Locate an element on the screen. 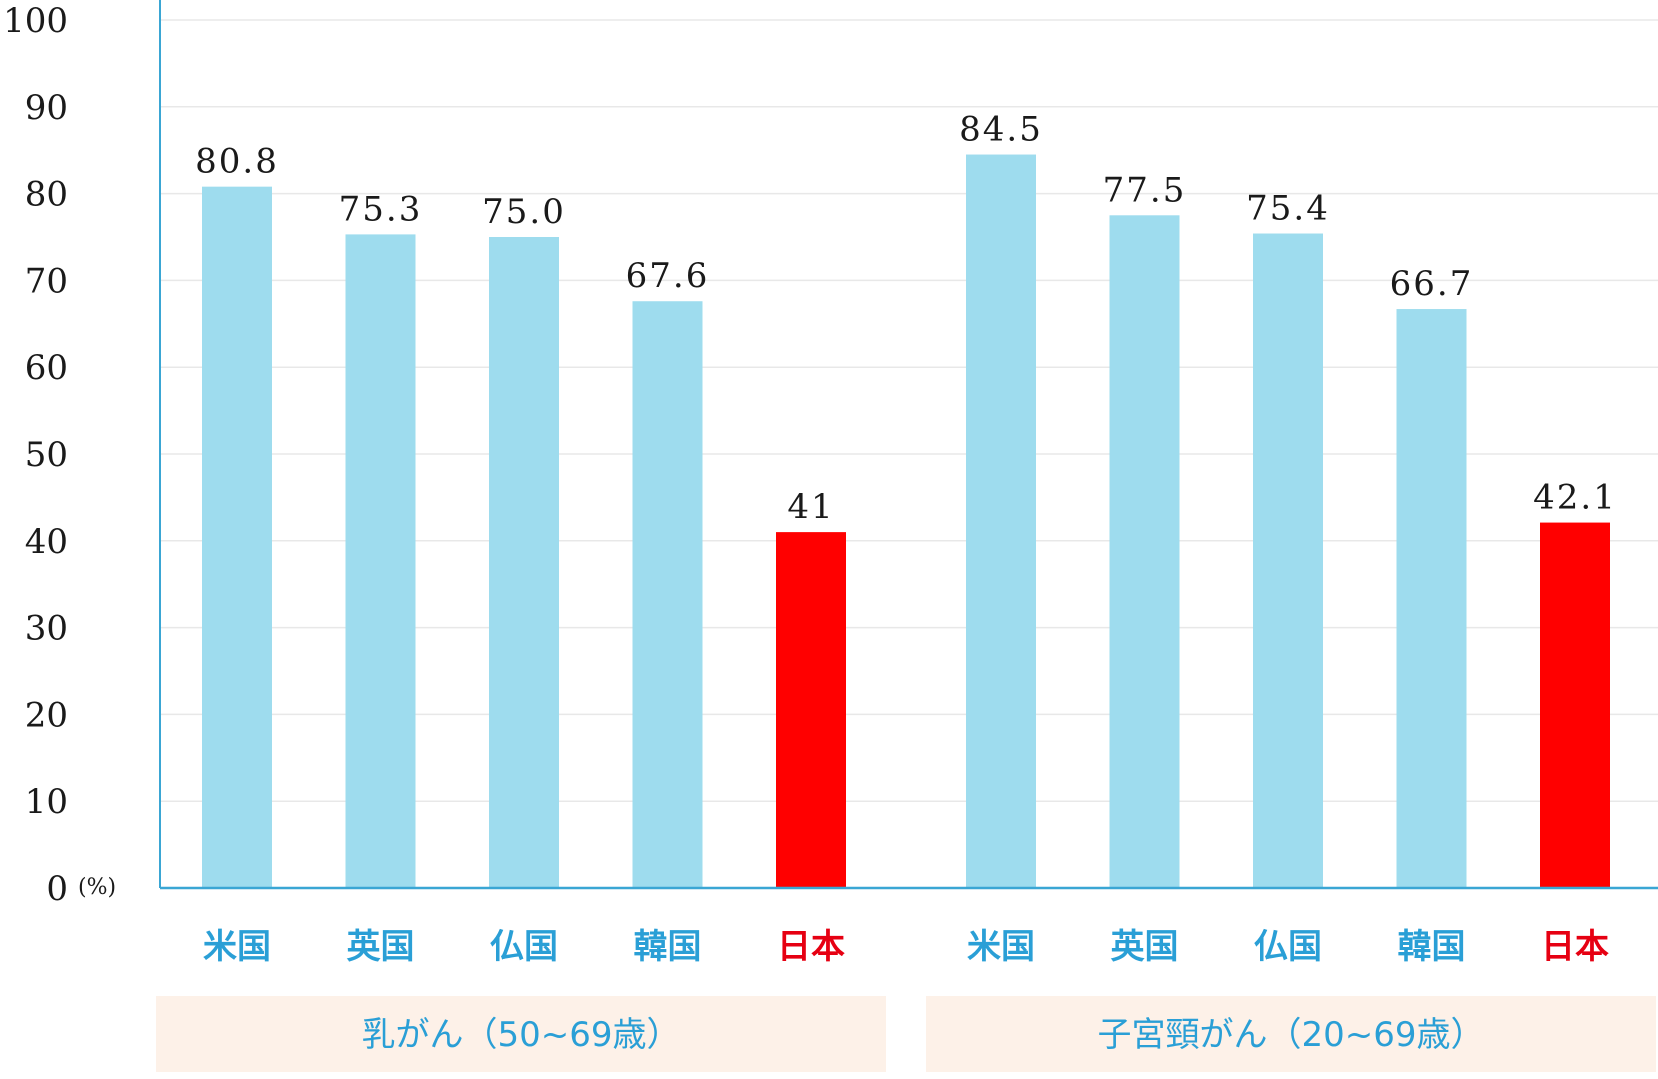 The image size is (1658, 1079). group-label: 乳がん（50~69歳） is located at coordinates (520, 1035).